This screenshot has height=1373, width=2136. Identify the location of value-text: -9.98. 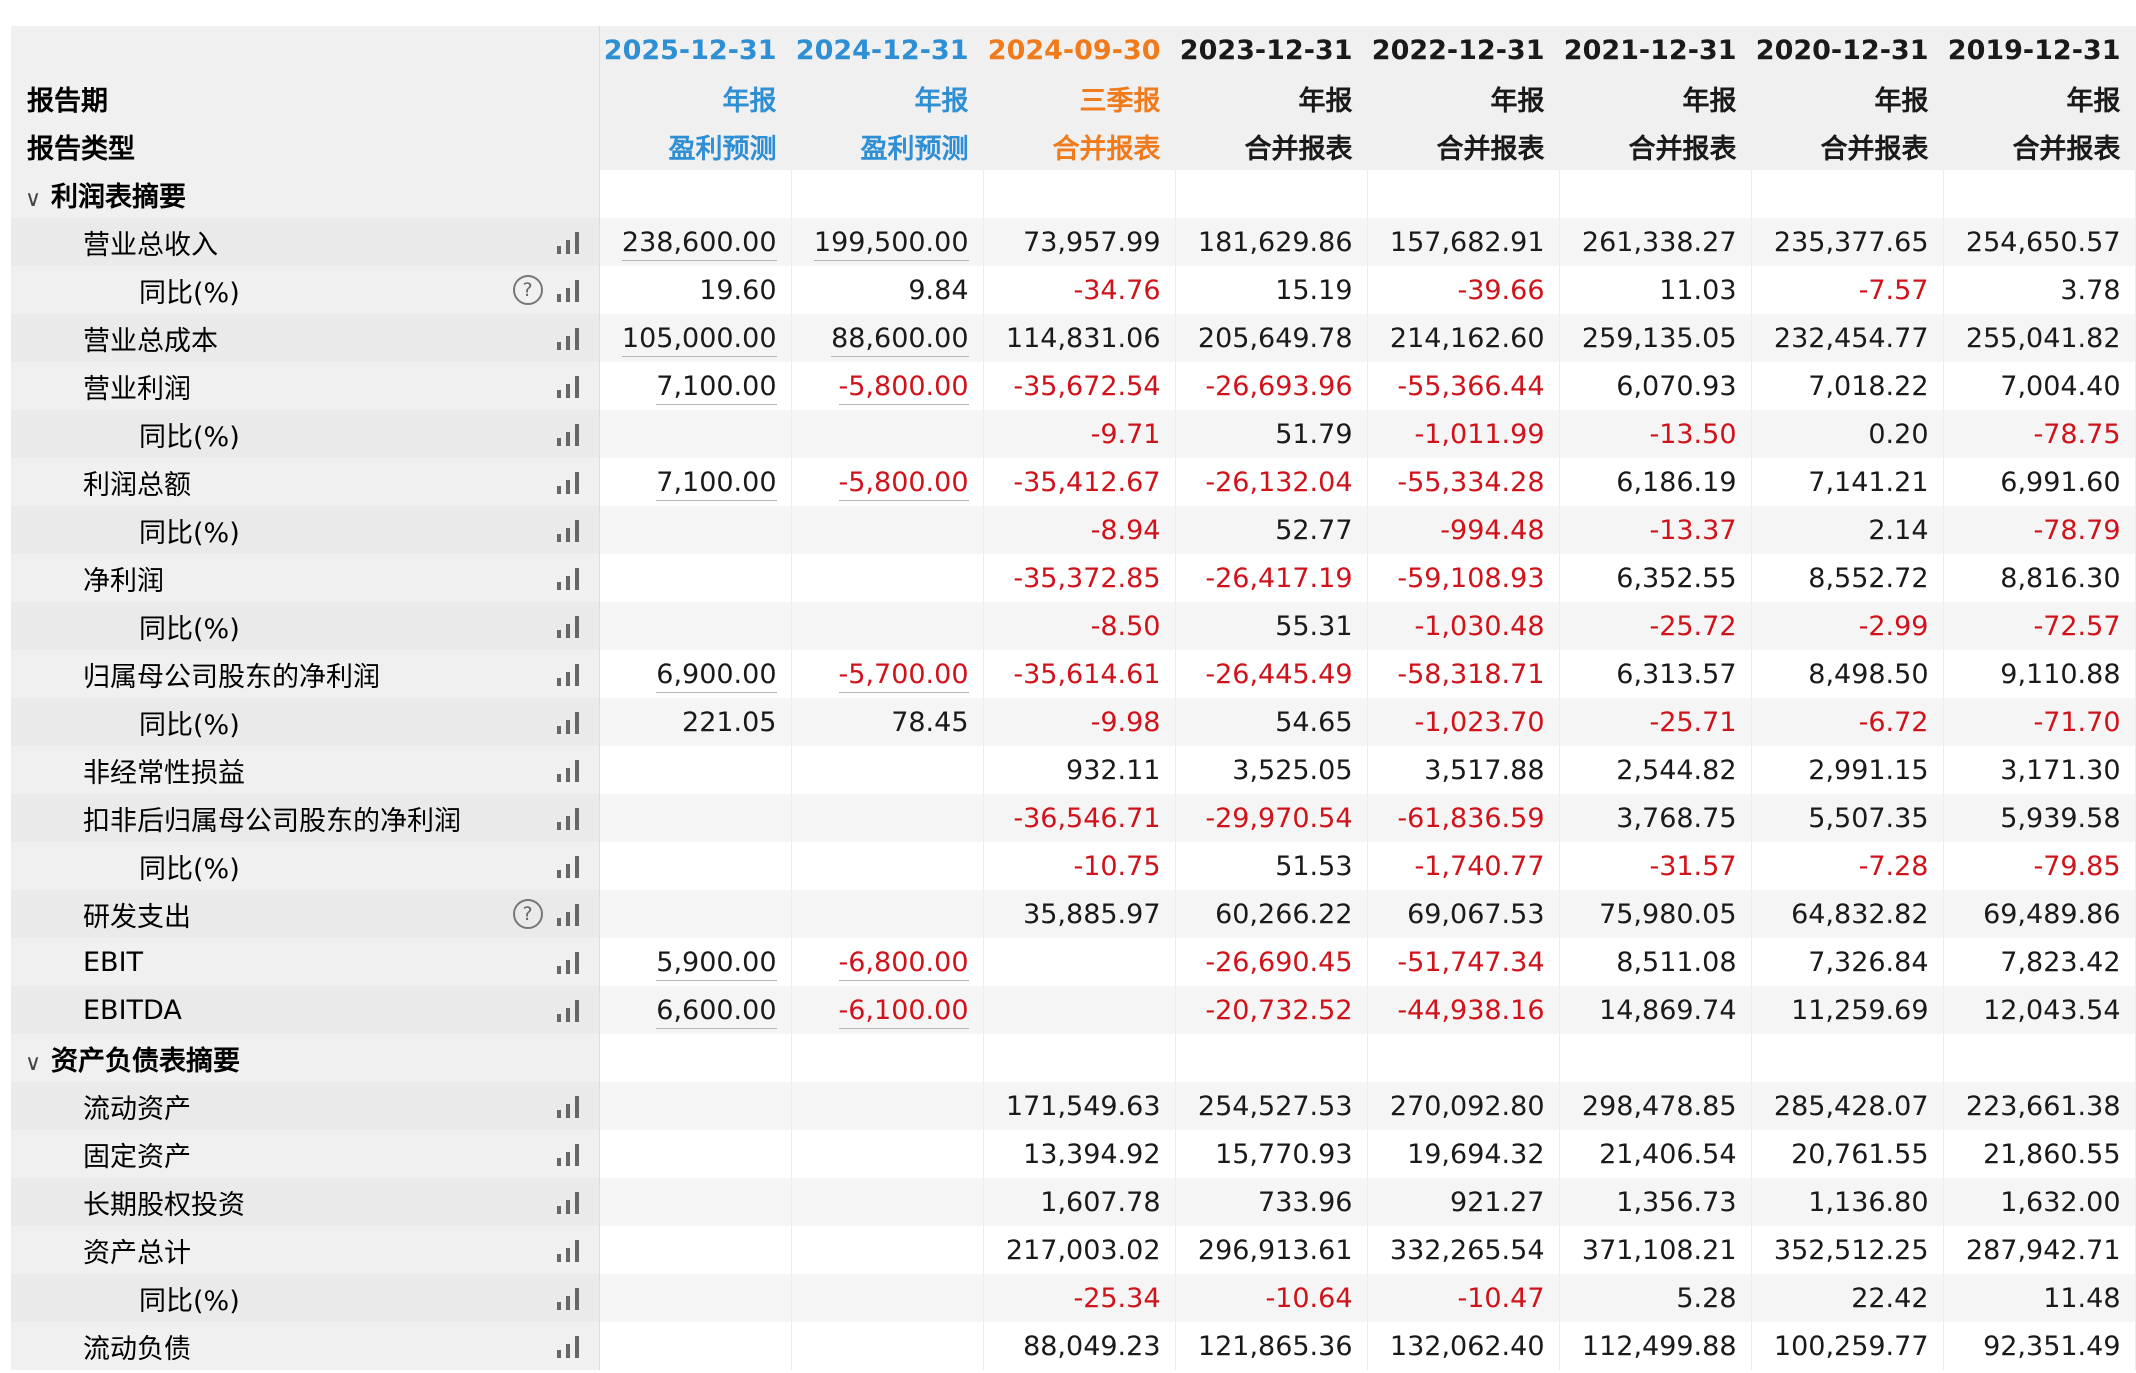
(1125, 722).